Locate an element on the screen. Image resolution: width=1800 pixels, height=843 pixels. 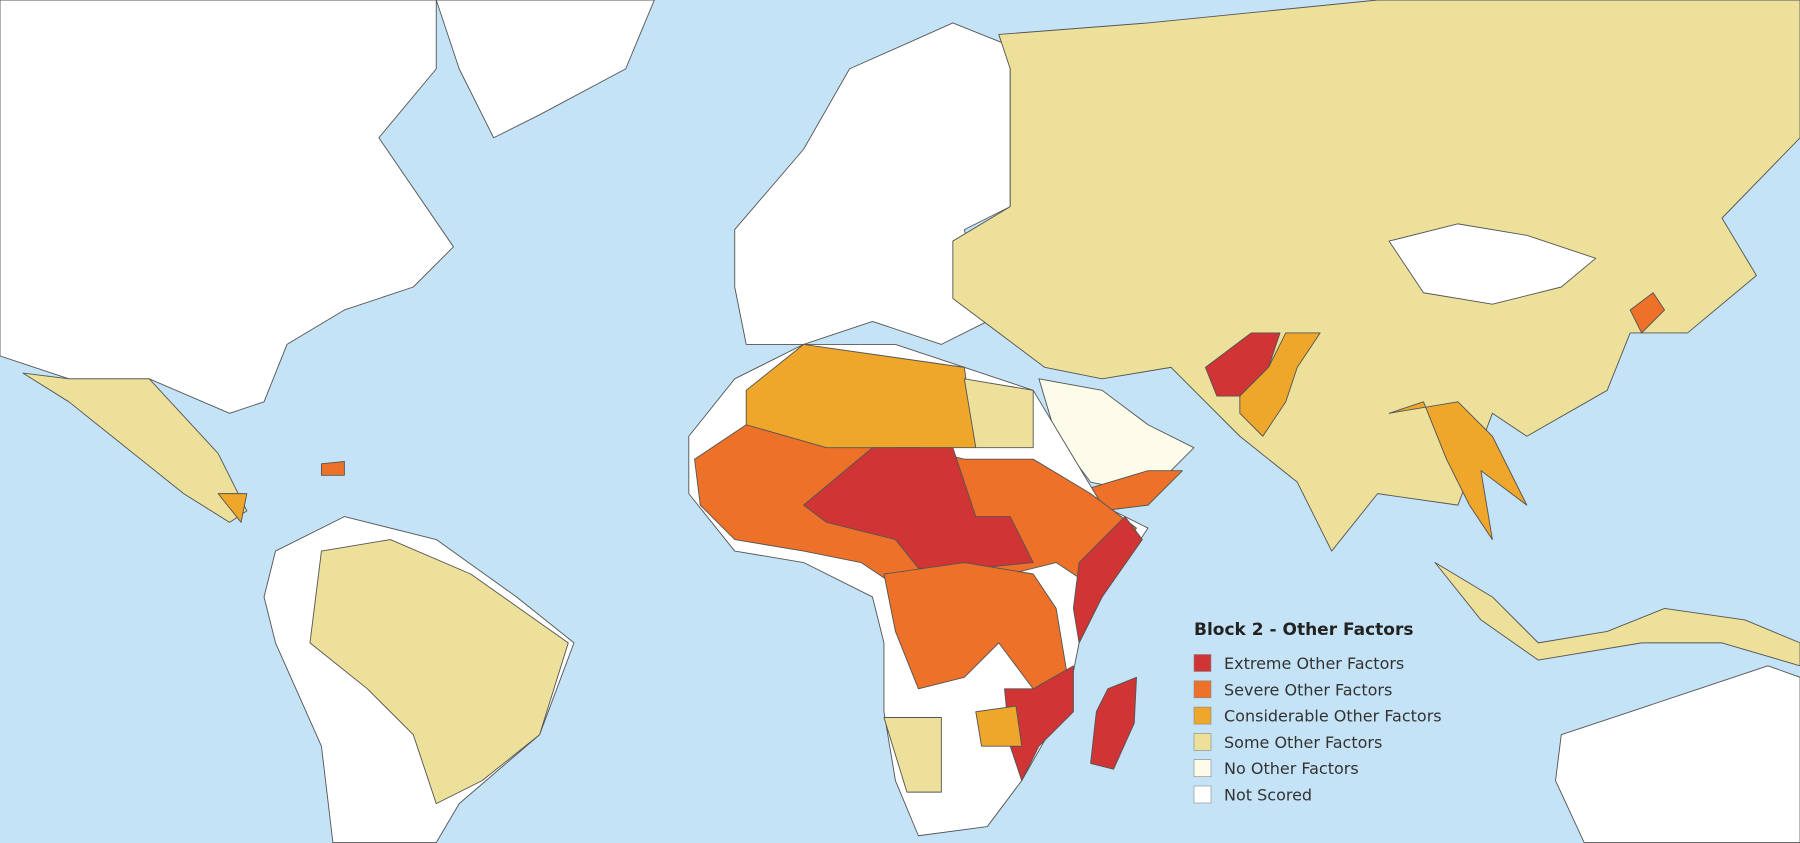
namibia is located at coordinates (912, 755).